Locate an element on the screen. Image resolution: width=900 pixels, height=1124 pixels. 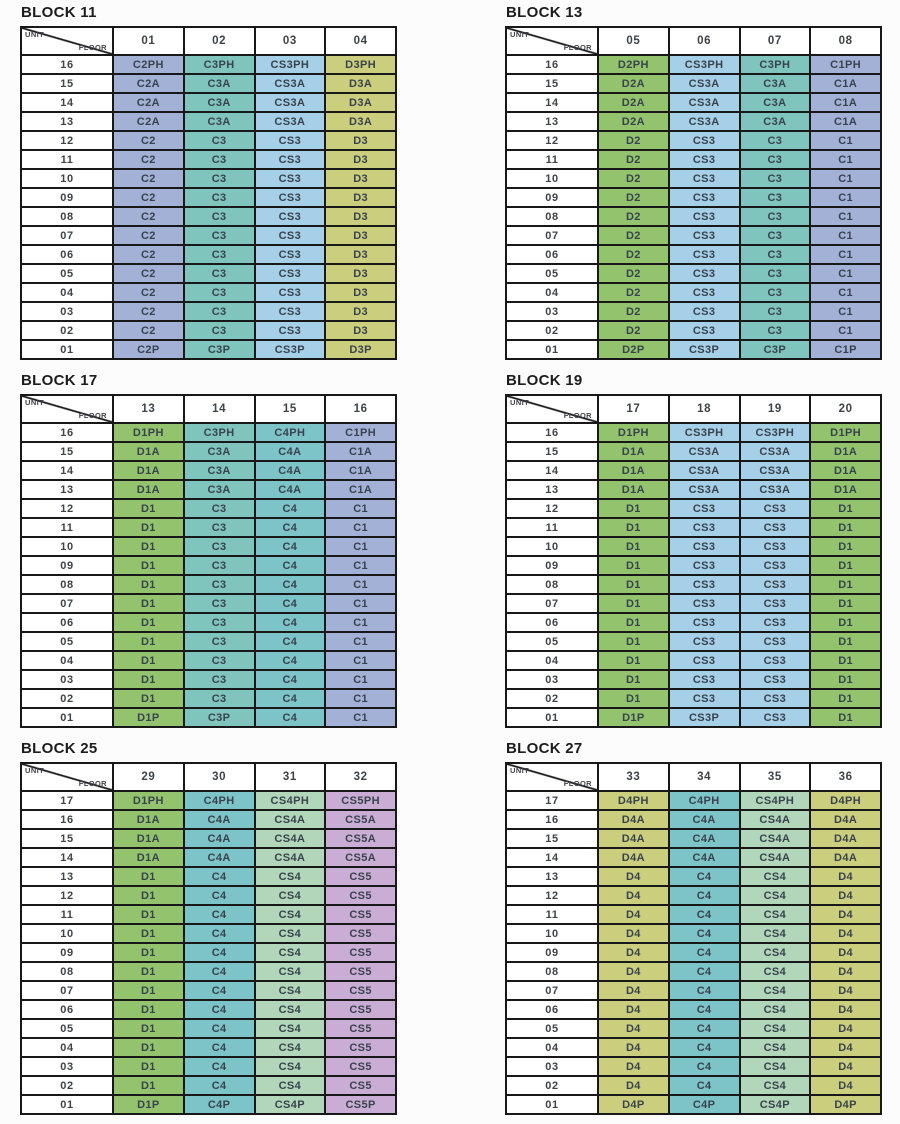
floor-cell: 08 is located at coordinates (552, 216).